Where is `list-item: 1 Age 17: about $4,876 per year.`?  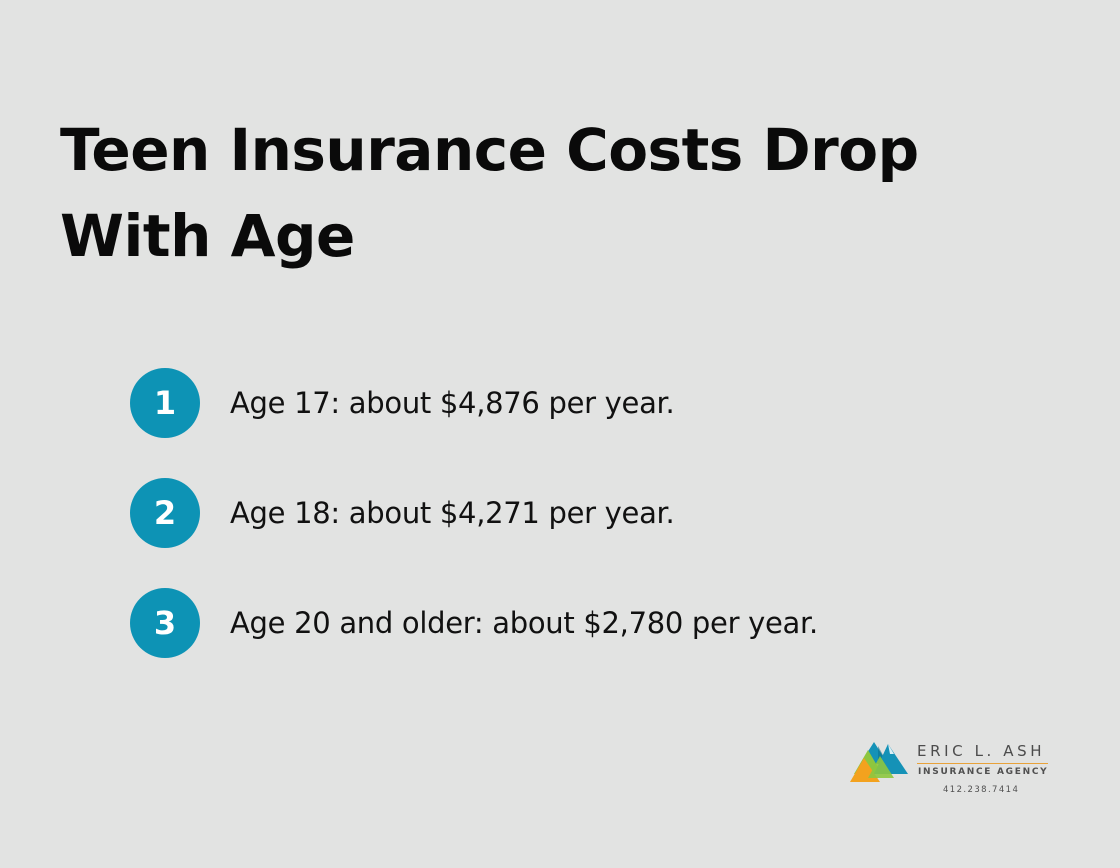 list-item: 1 Age 17: about $4,876 per year. is located at coordinates (580, 403).